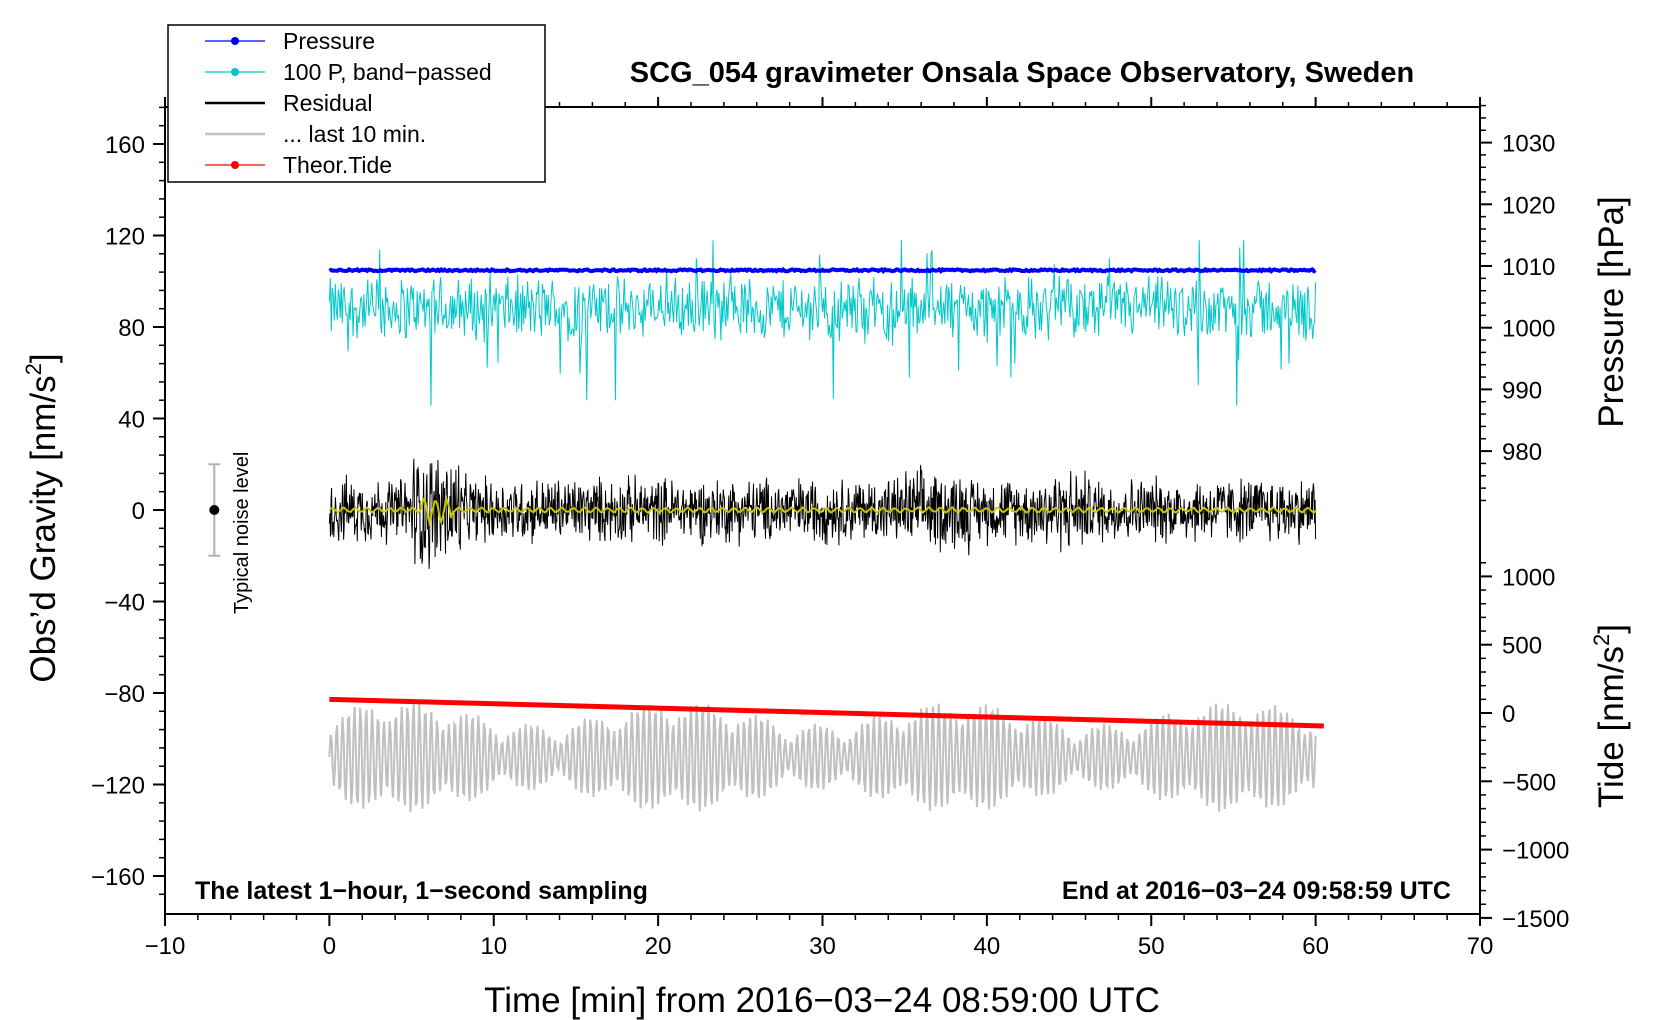  I want to click on x-tick-label: −10, so click(165, 946).